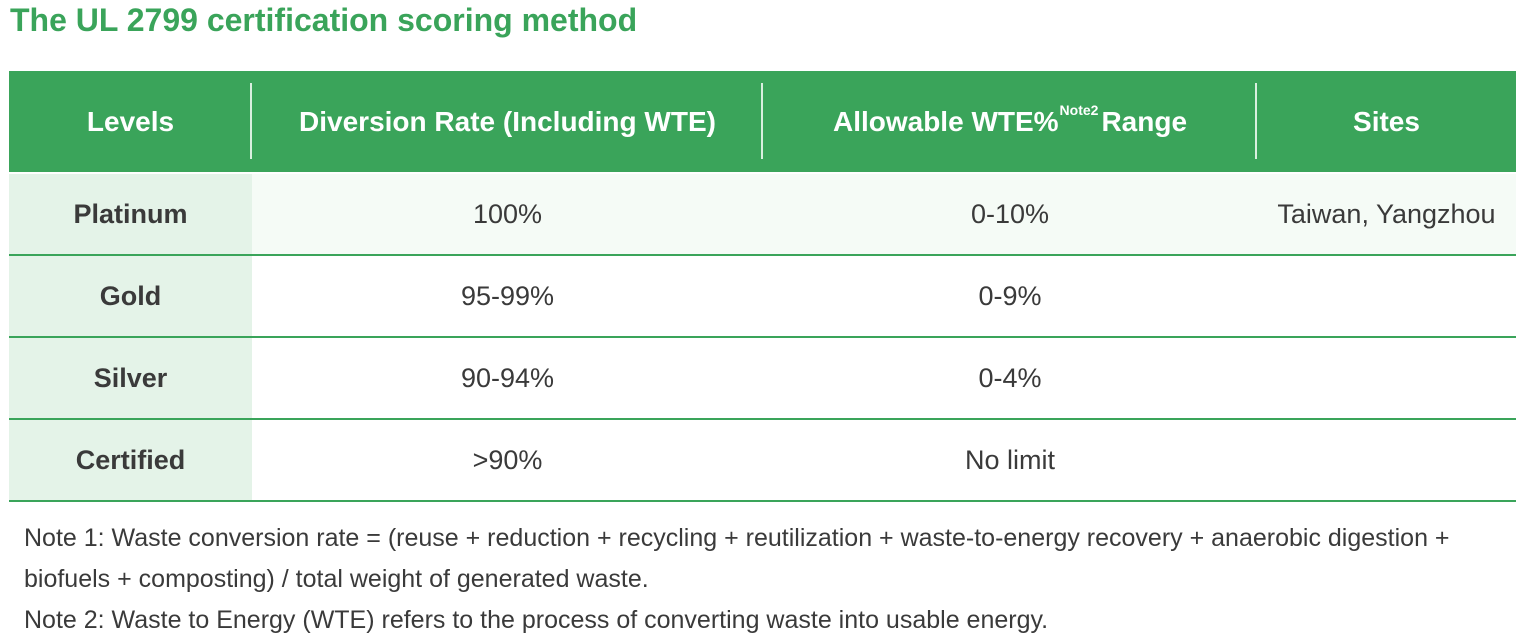 The width and height of the screenshot is (1526, 641). What do you see at coordinates (1144, 121) in the screenshot?
I see `header-wte-label-suffix: Range` at bounding box center [1144, 121].